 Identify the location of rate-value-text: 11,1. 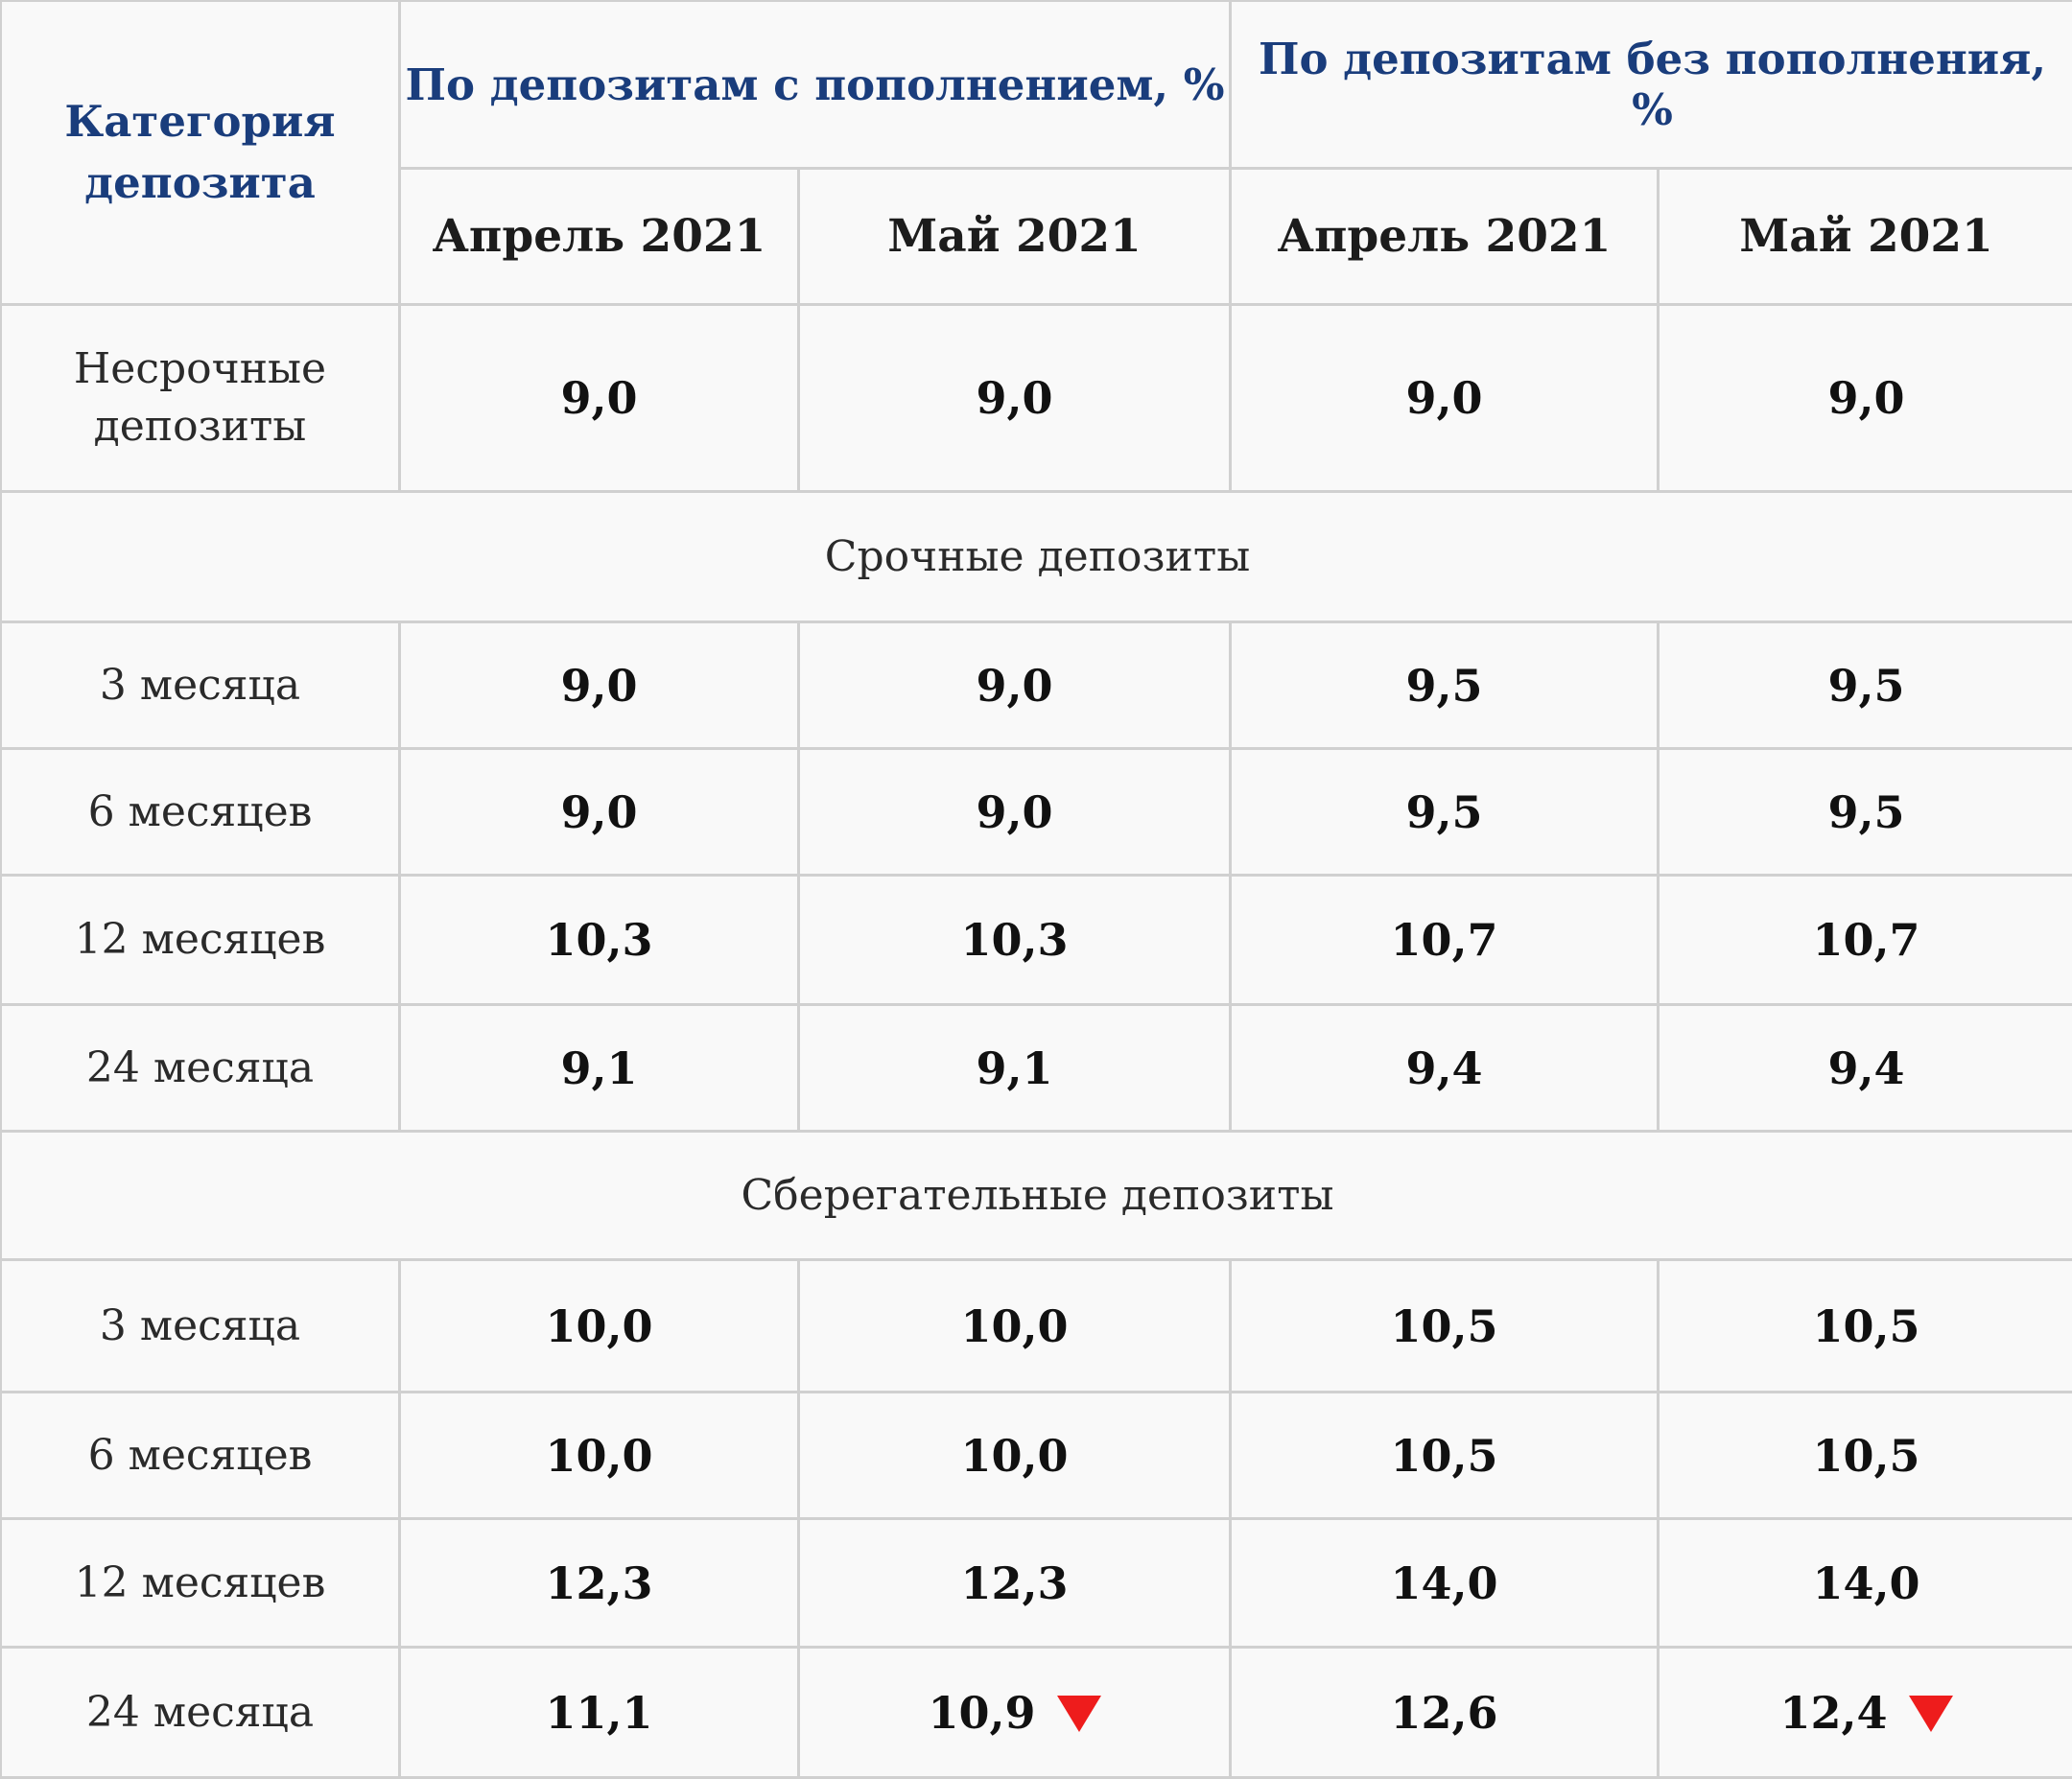
(598, 1713).